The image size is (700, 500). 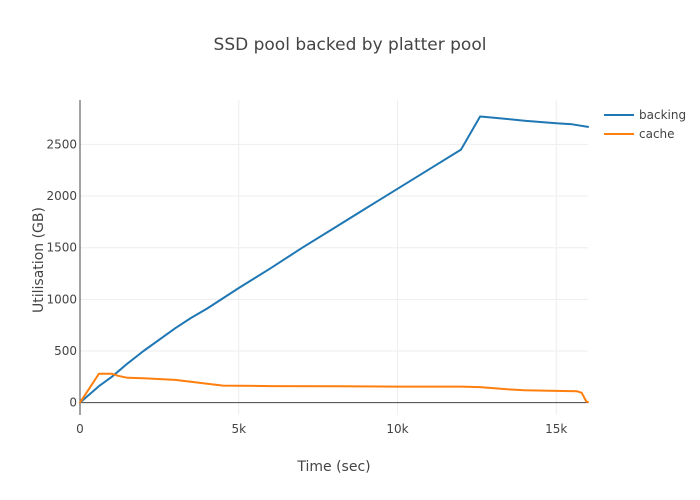 I want to click on legend-label-cache: cache, so click(x=657, y=134).